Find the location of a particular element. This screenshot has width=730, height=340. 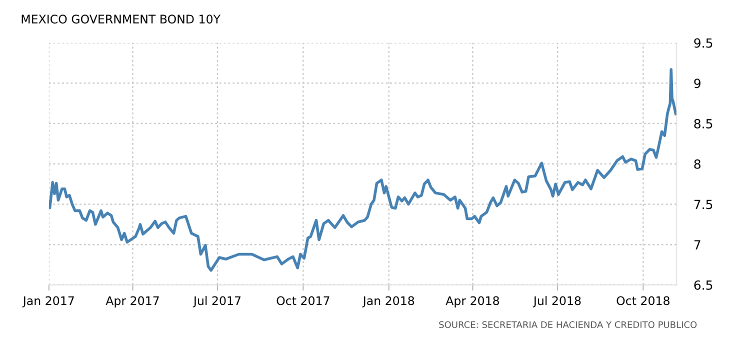

x-tick-label: Apr 2018 is located at coordinates (473, 302).